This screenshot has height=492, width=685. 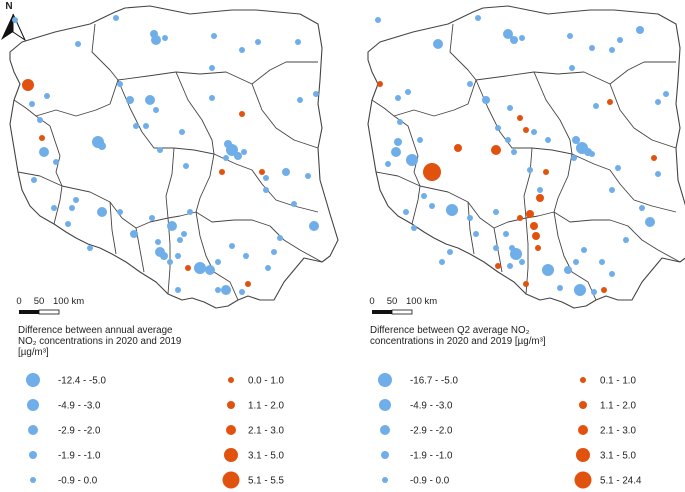 I want to click on legend-increase-label: 2.1 - 3.0, so click(x=618, y=431).